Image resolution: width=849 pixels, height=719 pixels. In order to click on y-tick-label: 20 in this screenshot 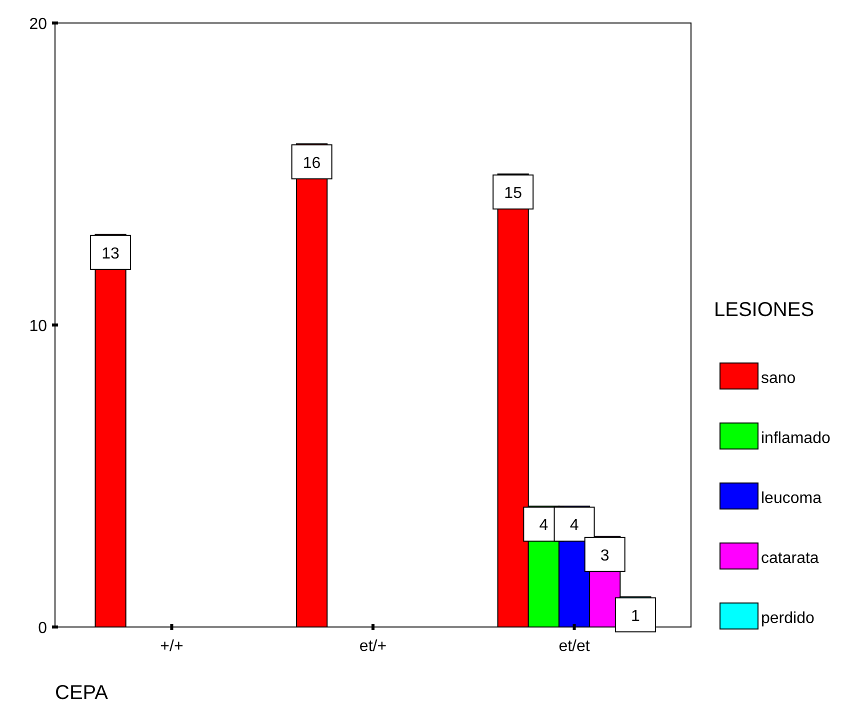, I will do `click(38, 24)`.